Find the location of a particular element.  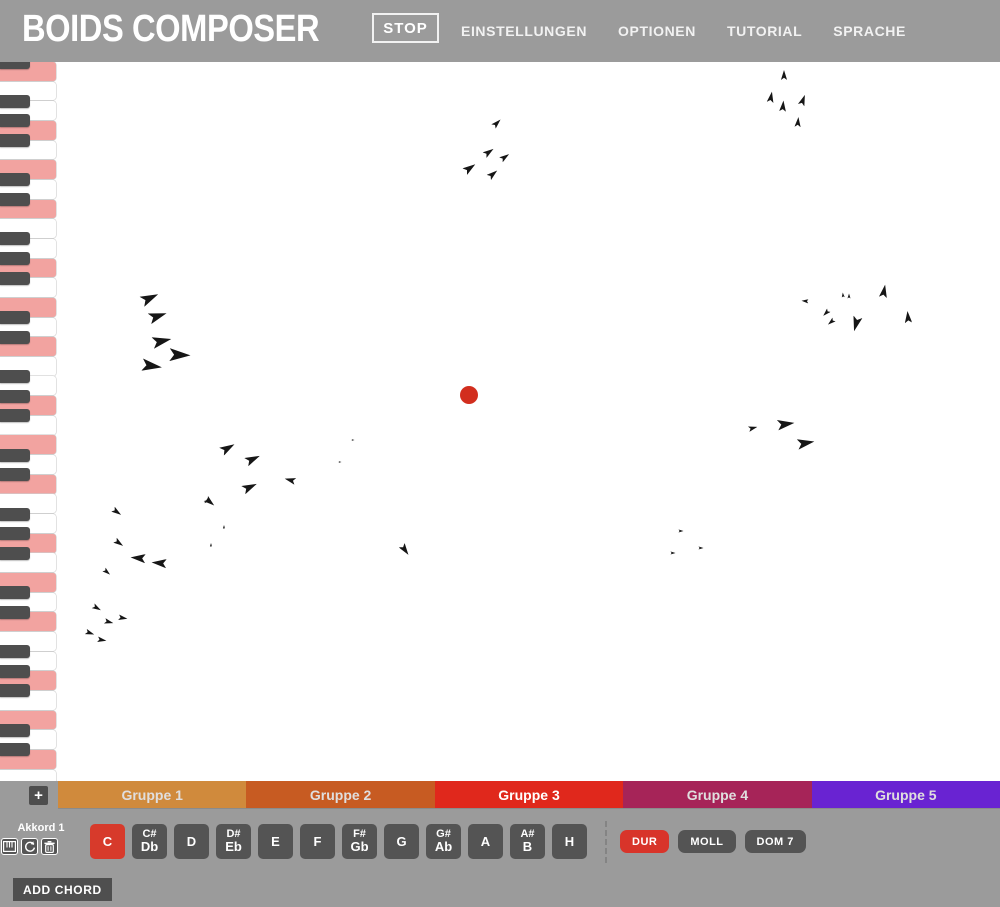

group-tab-gruppe-1: Gruppe 1 is located at coordinates (152, 794).